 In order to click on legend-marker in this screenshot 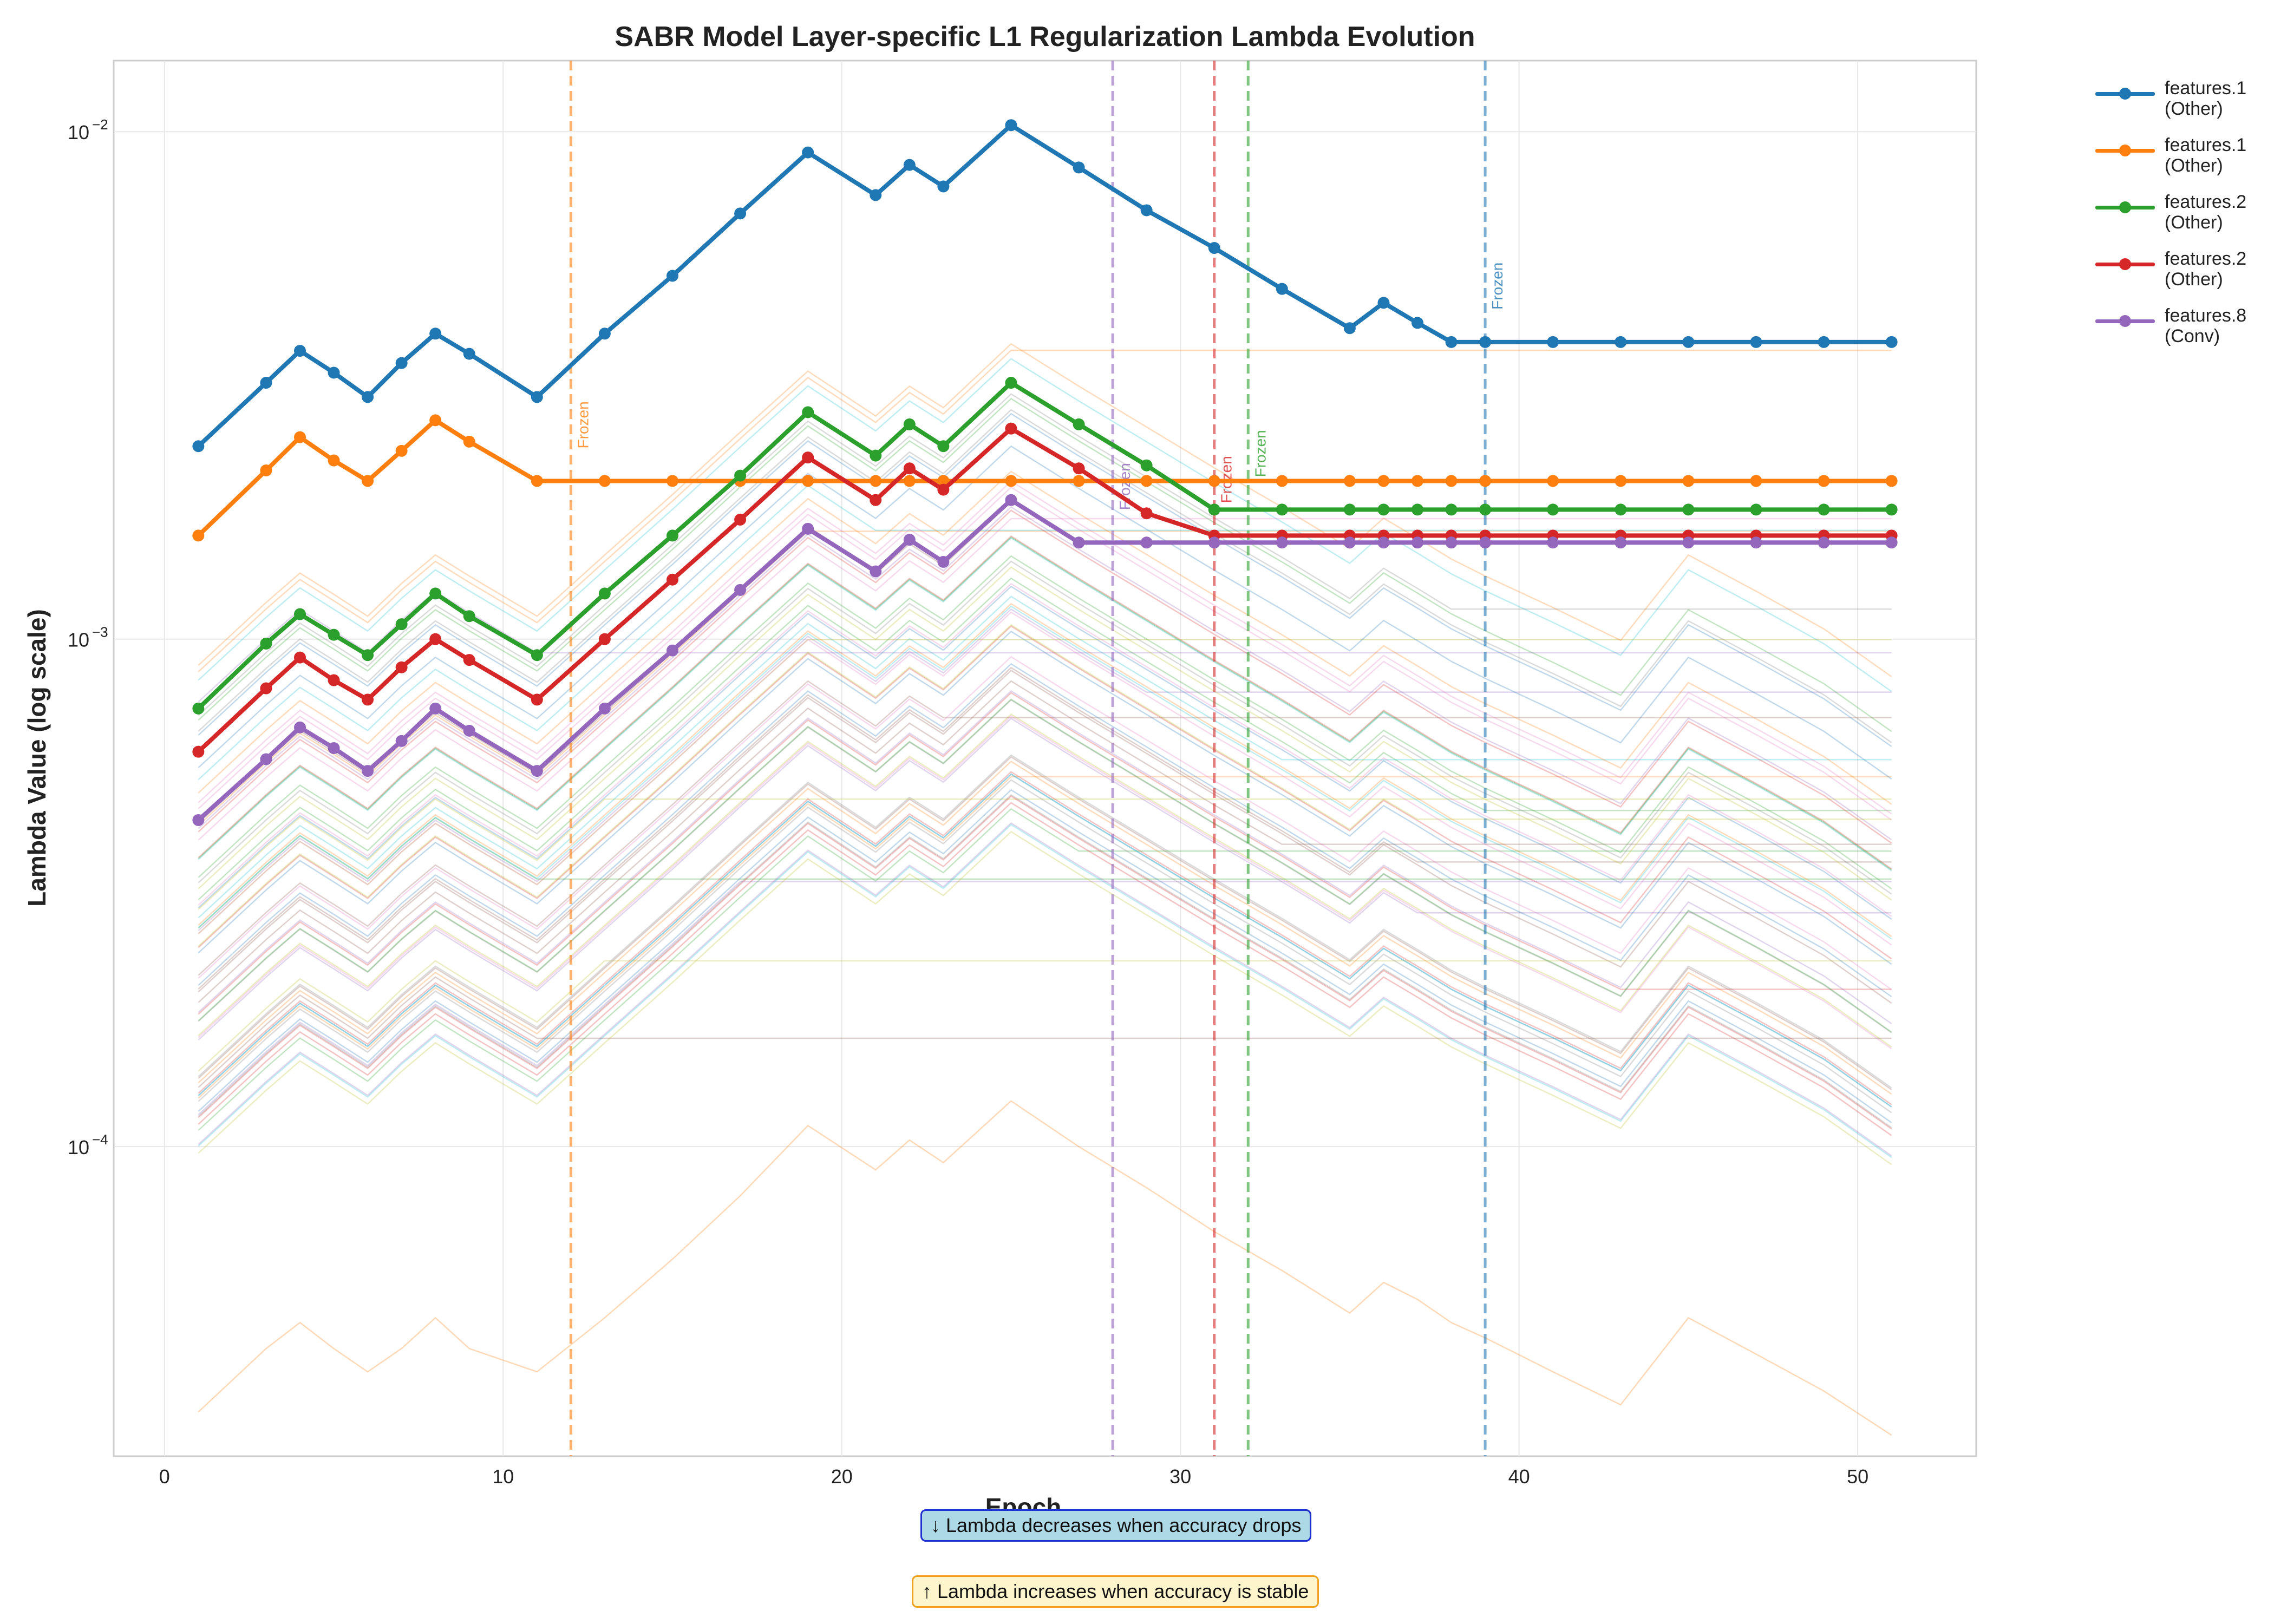, I will do `click(2125, 94)`.